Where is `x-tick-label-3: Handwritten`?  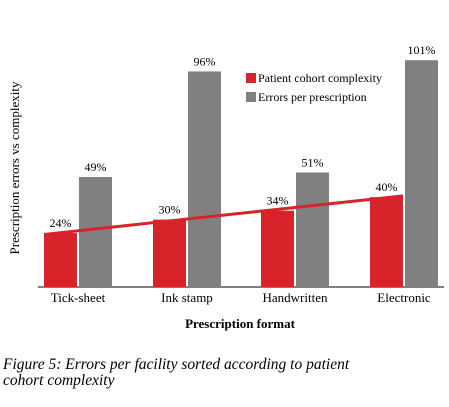 x-tick-label-3: Handwritten is located at coordinates (295, 297).